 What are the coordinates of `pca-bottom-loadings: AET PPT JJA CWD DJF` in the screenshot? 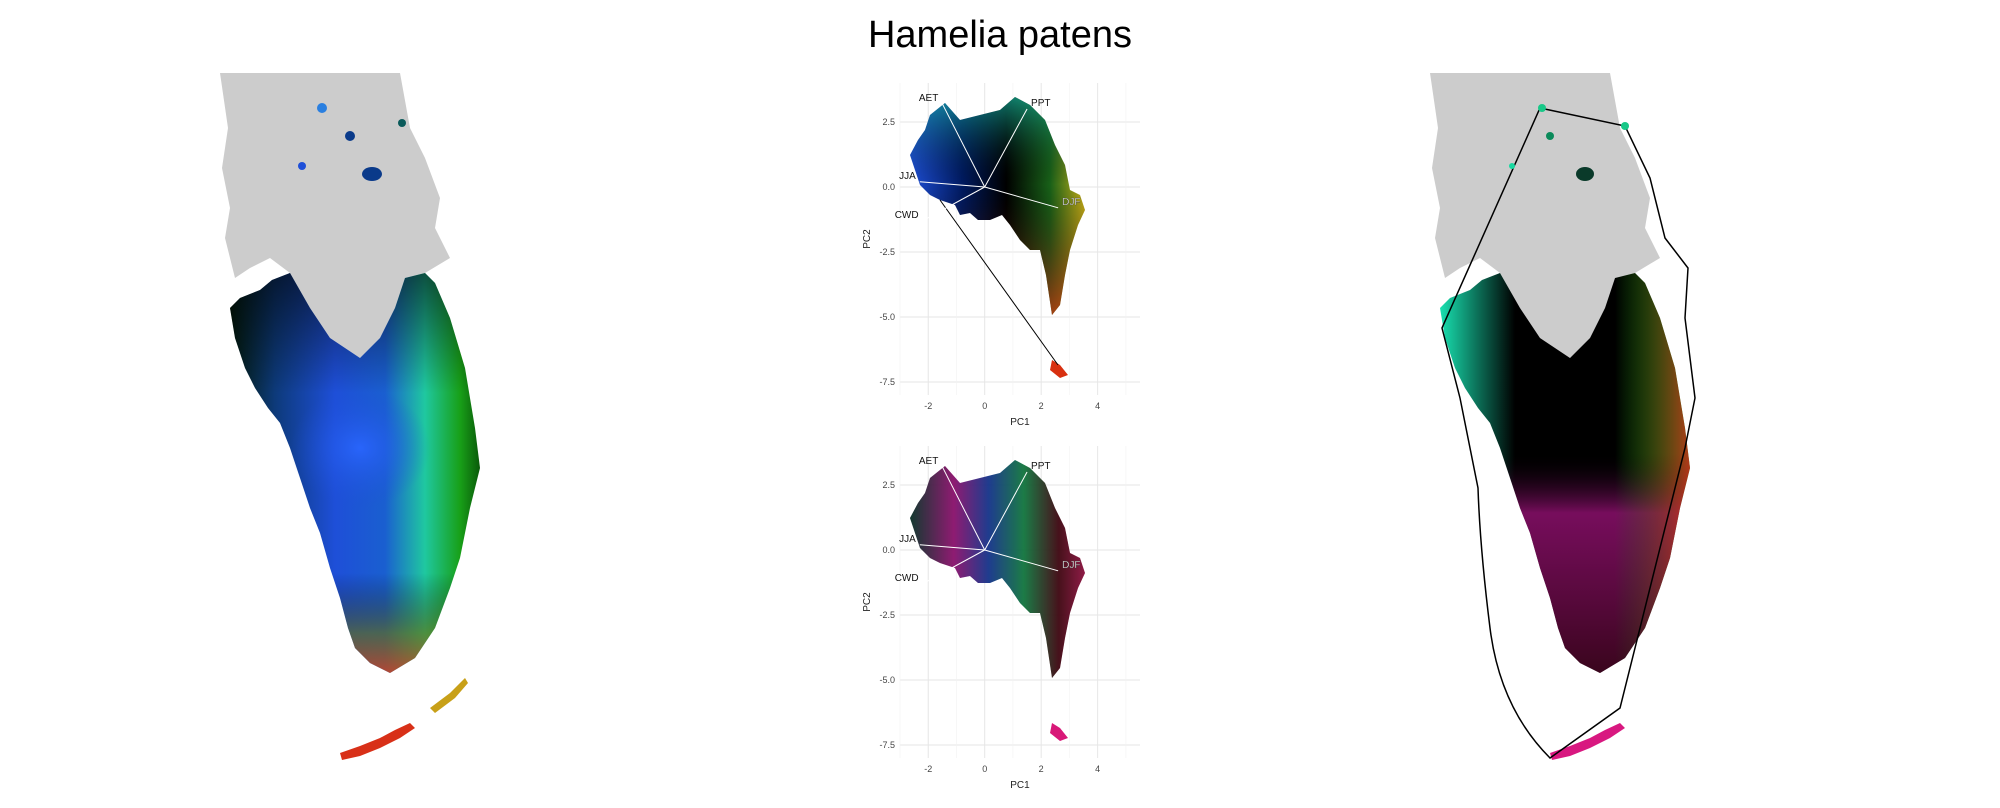 It's located at (988, 520).